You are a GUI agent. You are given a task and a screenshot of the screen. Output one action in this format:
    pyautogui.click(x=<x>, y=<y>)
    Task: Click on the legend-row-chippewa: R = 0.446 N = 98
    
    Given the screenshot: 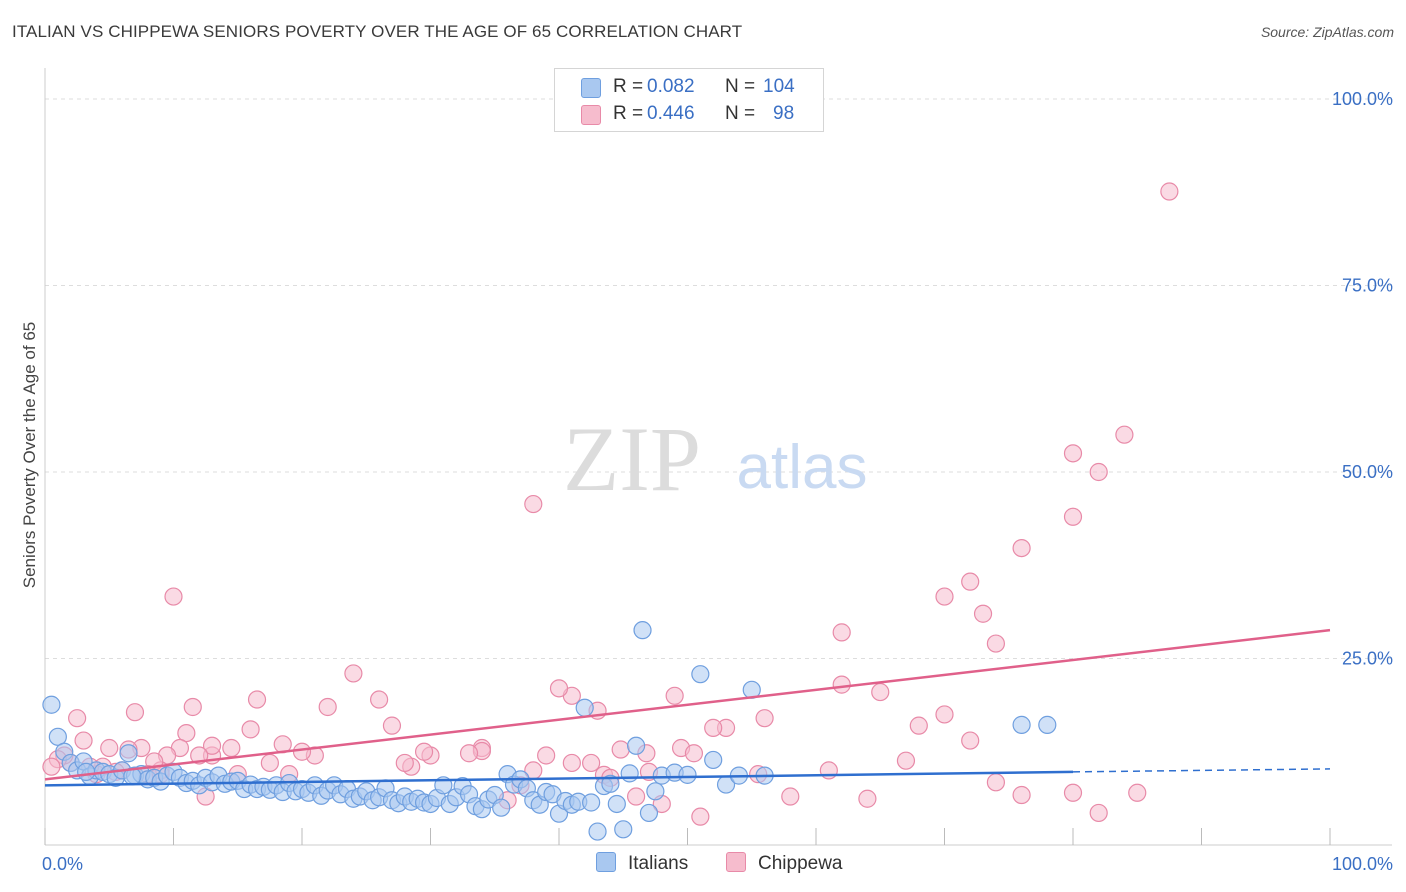 What is the action you would take?
    pyautogui.click(x=689, y=114)
    